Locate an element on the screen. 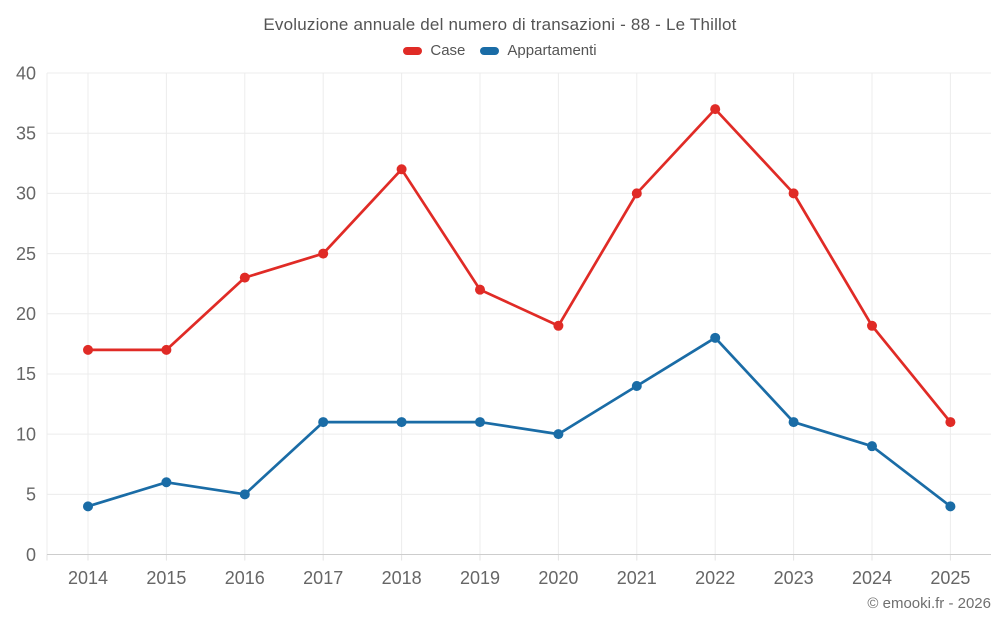 This screenshot has width=1000, height=625. data-point-appartamenti-2015 is located at coordinates (166, 482).